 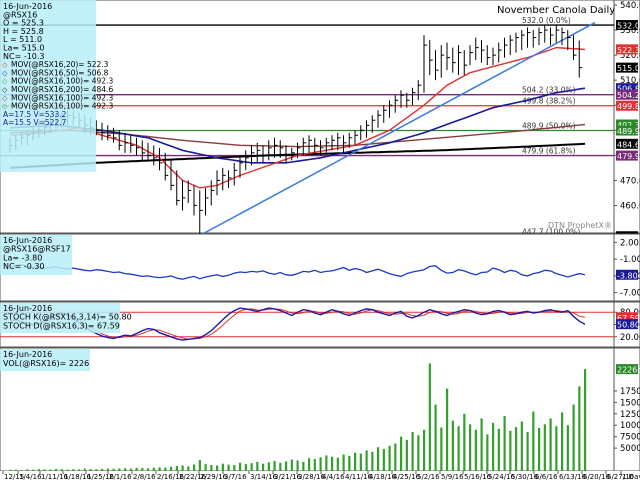 I want to click on info-line: STOCH K(@RSX16,3,14)= 50.80, so click(x=67, y=317).